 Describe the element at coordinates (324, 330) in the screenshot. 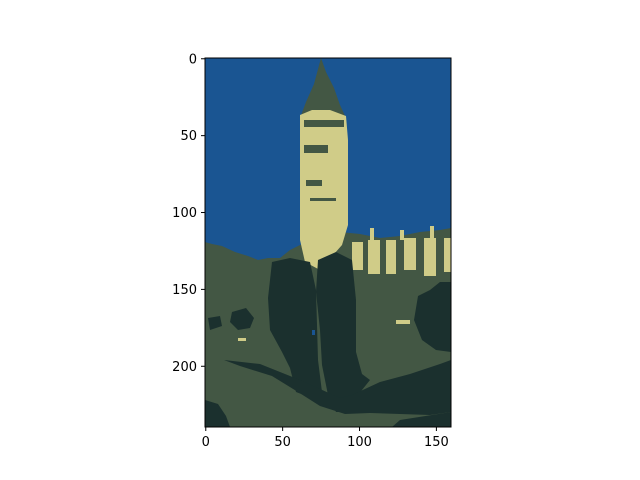

I see `small-highlights` at that location.